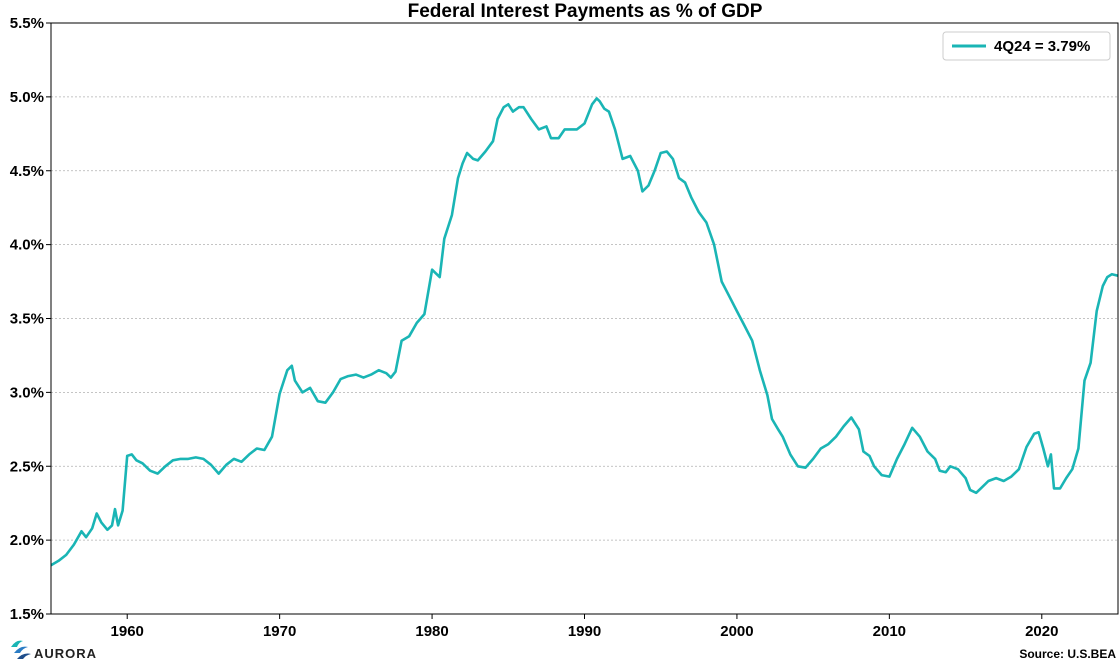 This screenshot has height=672, width=1120. Describe the element at coordinates (27, 466) in the screenshot. I see `y-tick-label: 2.5%` at that location.